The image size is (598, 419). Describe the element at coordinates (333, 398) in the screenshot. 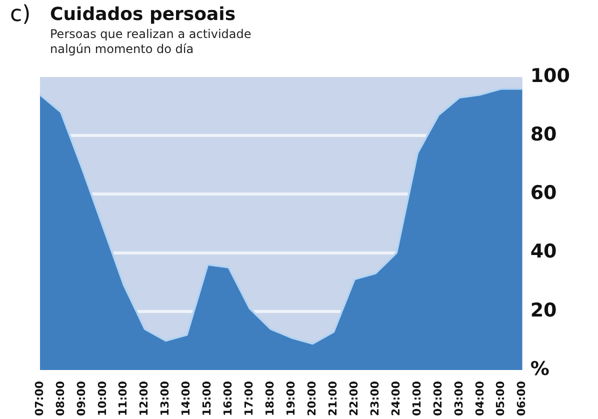

I see `x-tick-label: 21:00` at that location.